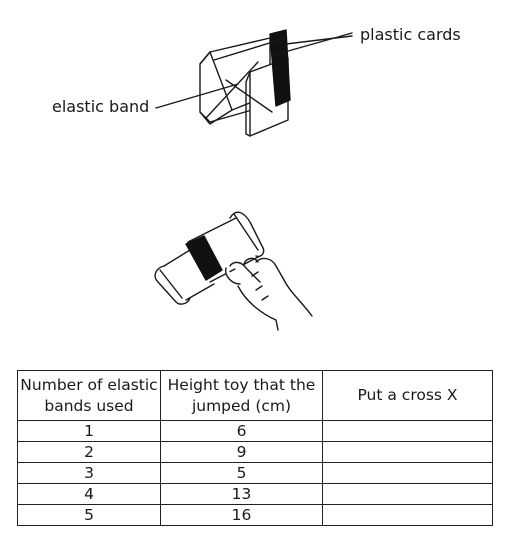 This screenshot has width=508, height=556. What do you see at coordinates (233, 271) in the screenshot?
I see `hand-pressing-toy-drawing` at bounding box center [233, 271].